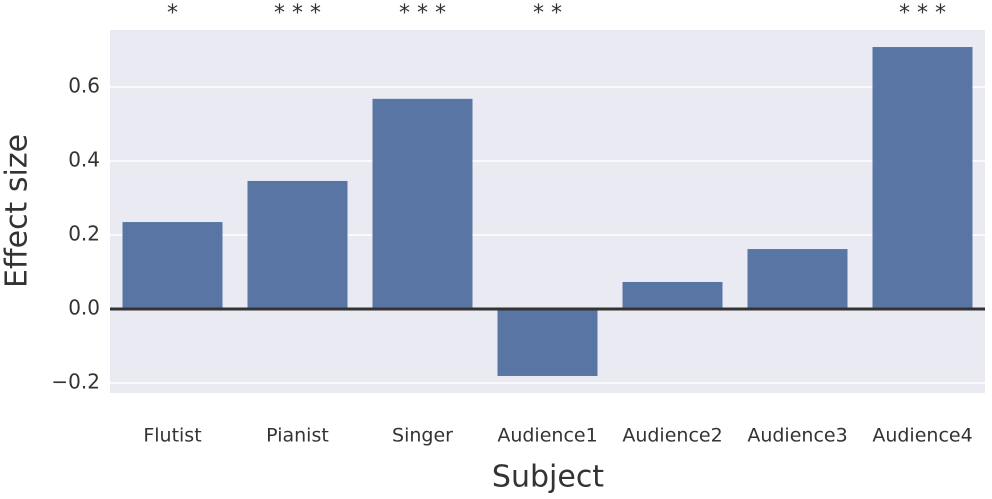  I want to click on x-tick-label: Audience4, so click(922, 436).